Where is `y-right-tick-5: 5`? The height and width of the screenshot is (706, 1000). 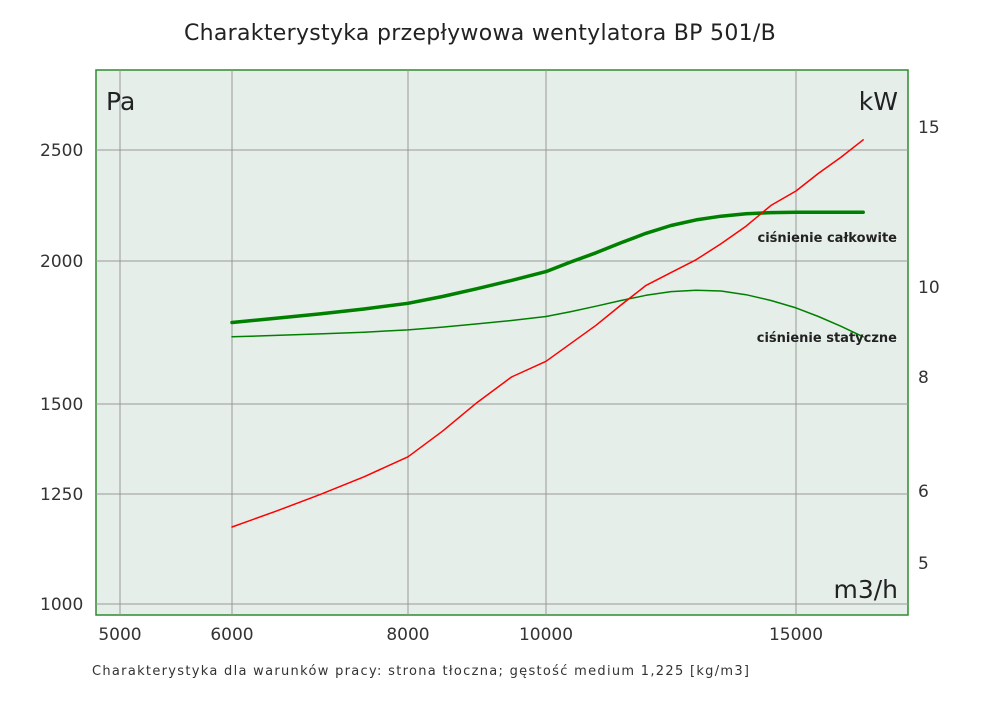 y-right-tick-5: 5 is located at coordinates (923, 564).